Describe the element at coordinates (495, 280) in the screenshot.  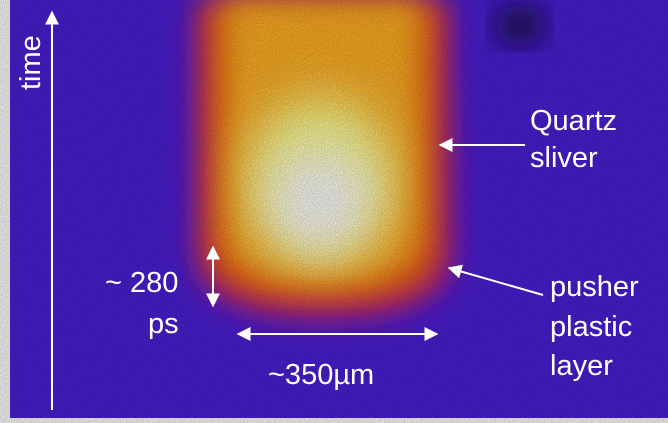
I see `pusher-arrow` at that location.